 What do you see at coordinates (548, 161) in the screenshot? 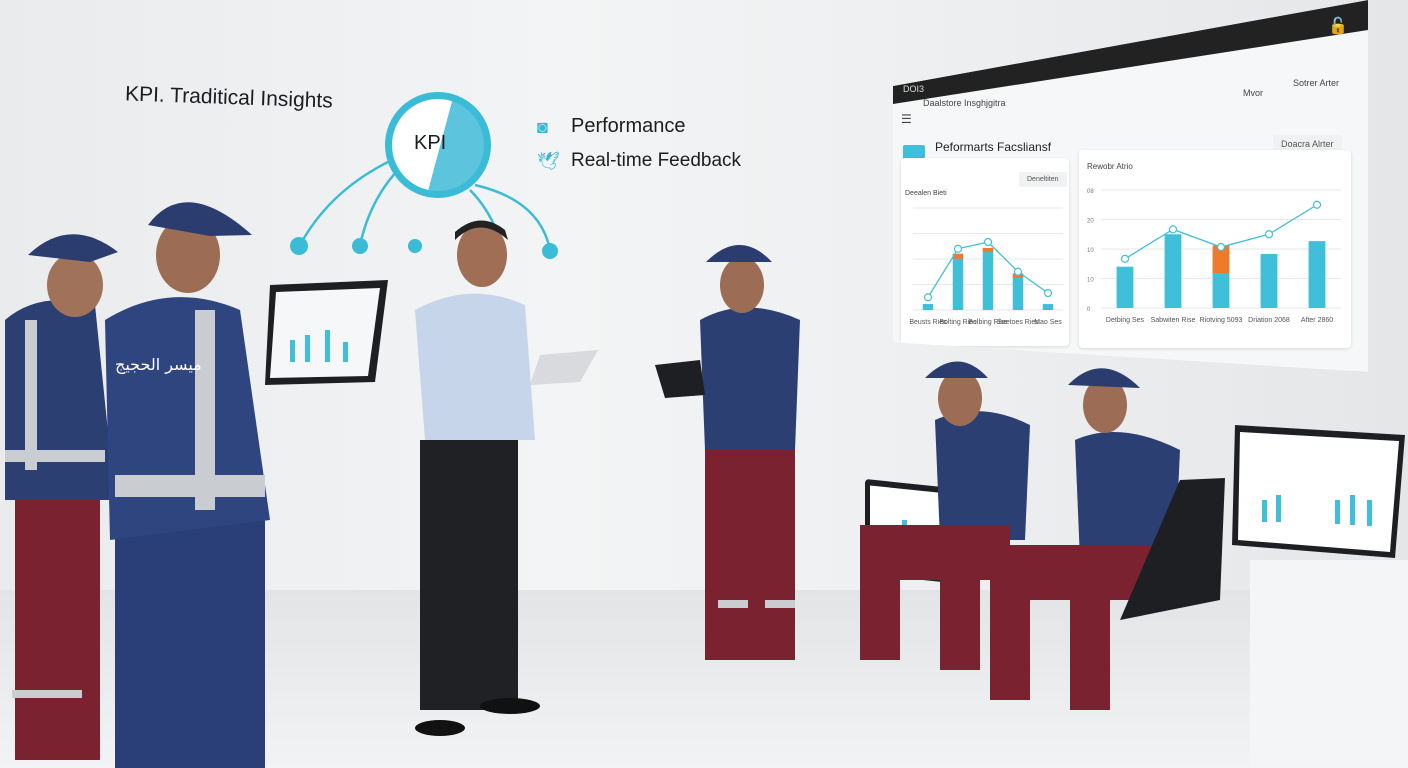
I see `bird-icon: 🕊` at bounding box center [548, 161].